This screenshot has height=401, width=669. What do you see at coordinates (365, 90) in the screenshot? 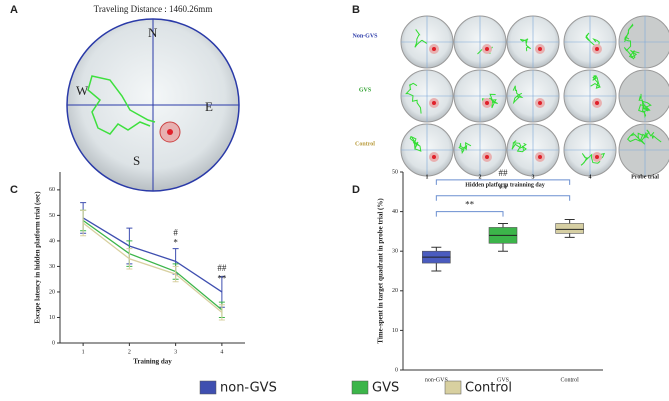
I see `row-label: GVS` at bounding box center [365, 90].